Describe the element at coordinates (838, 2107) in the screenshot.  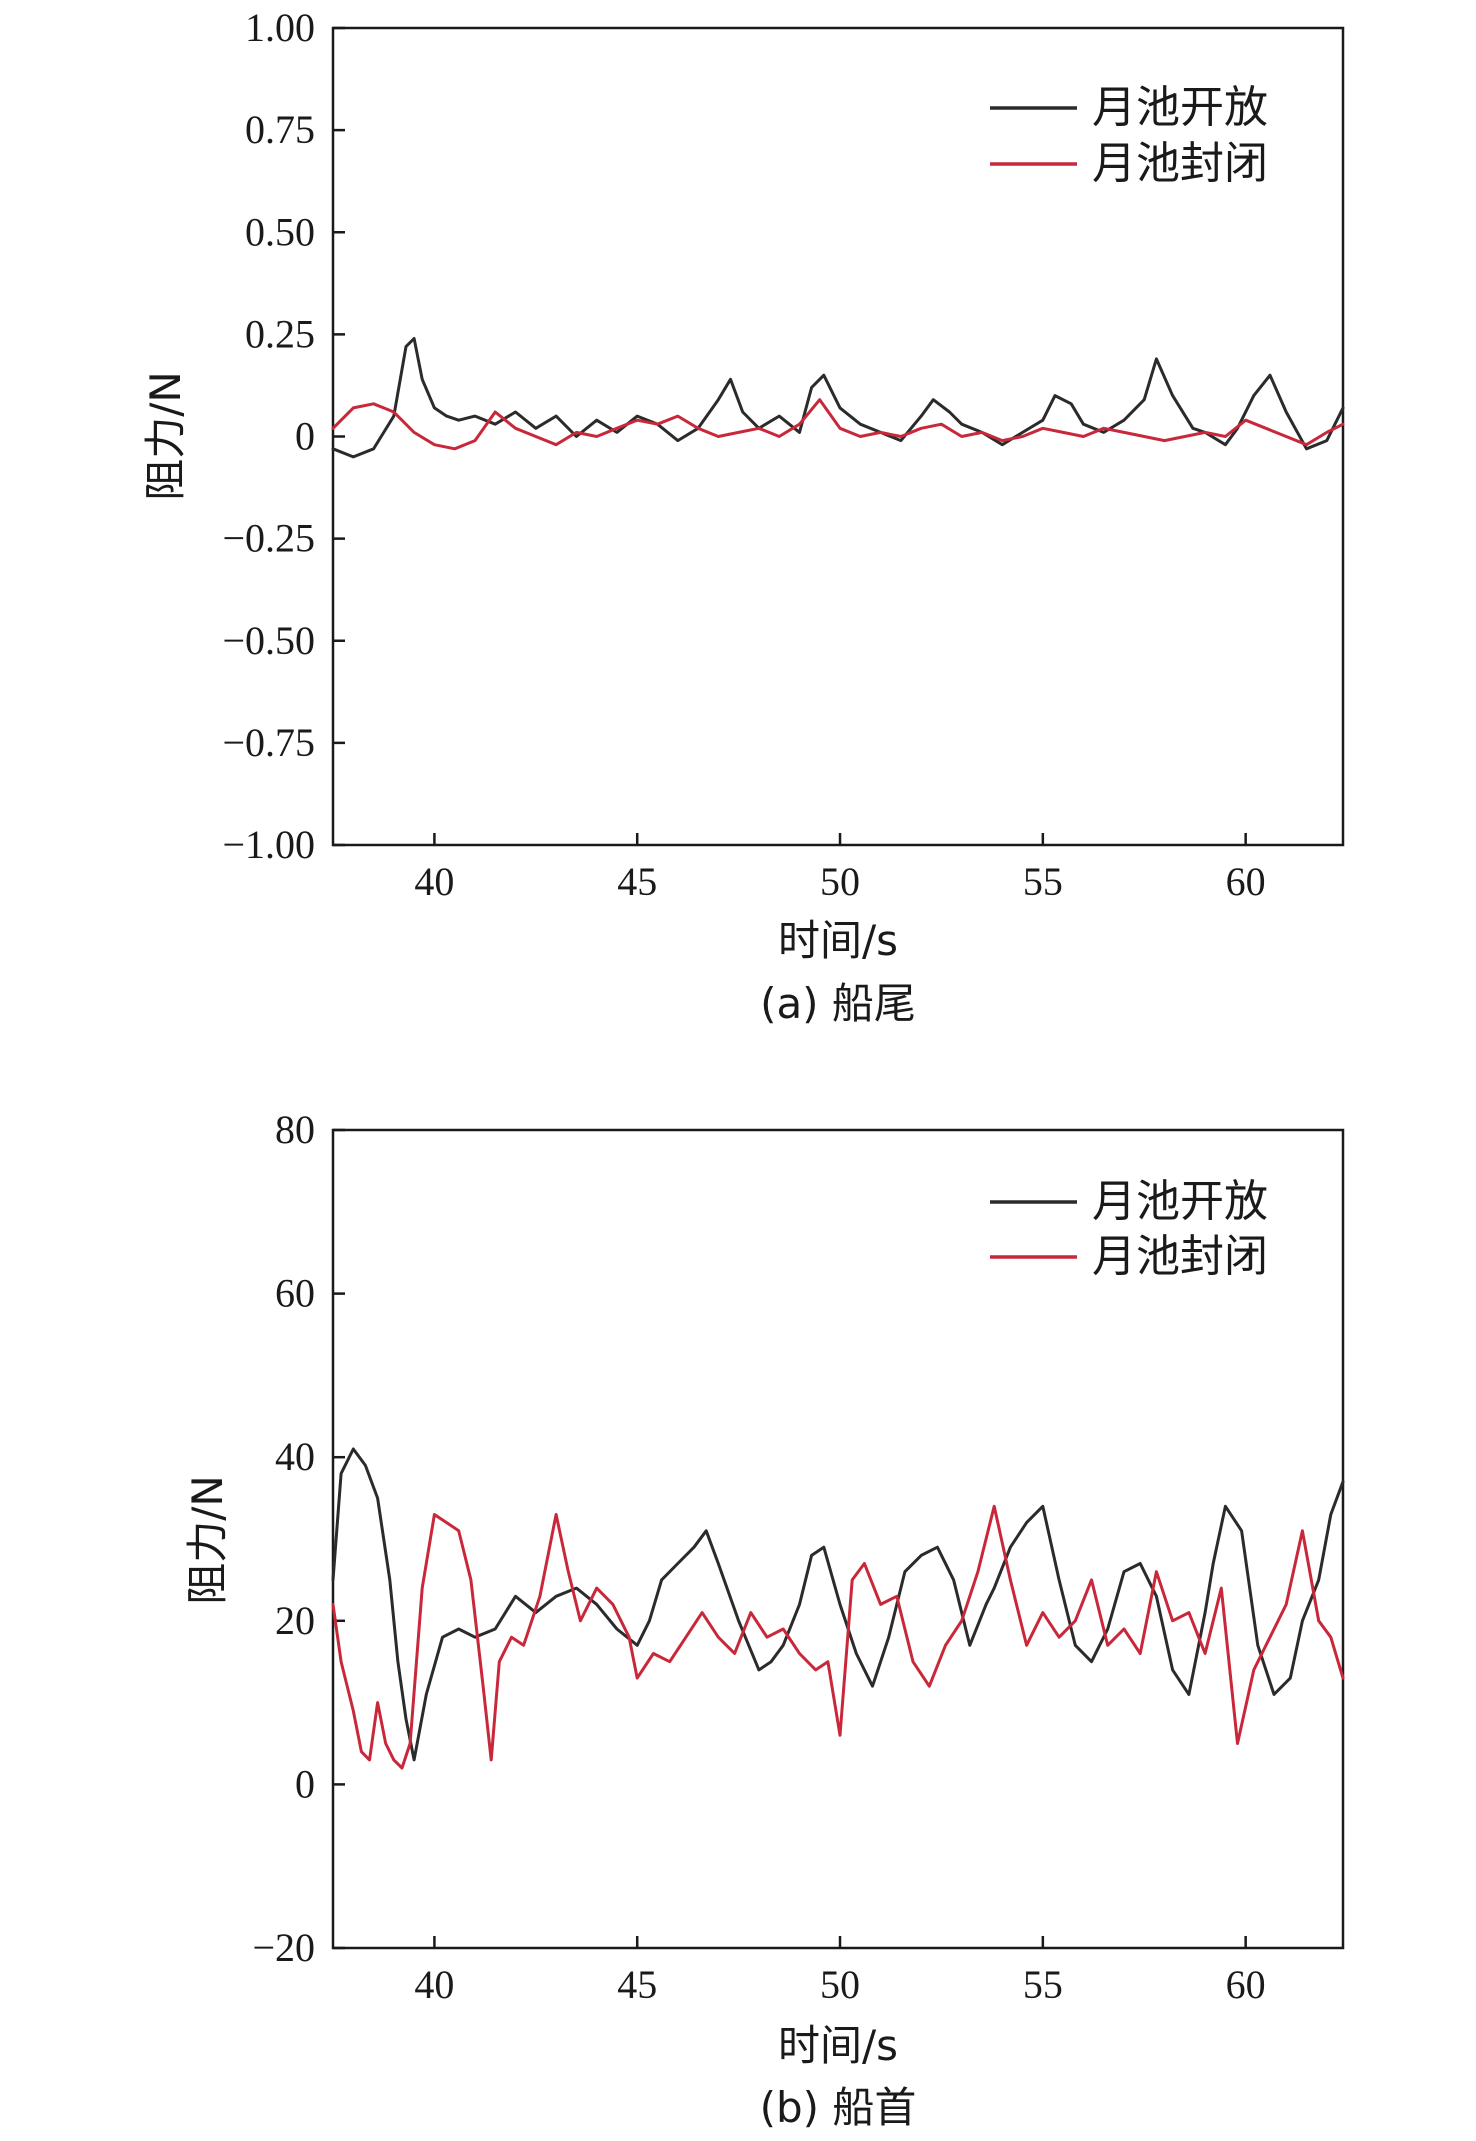
I see `caption-b: (b) 船首` at that location.